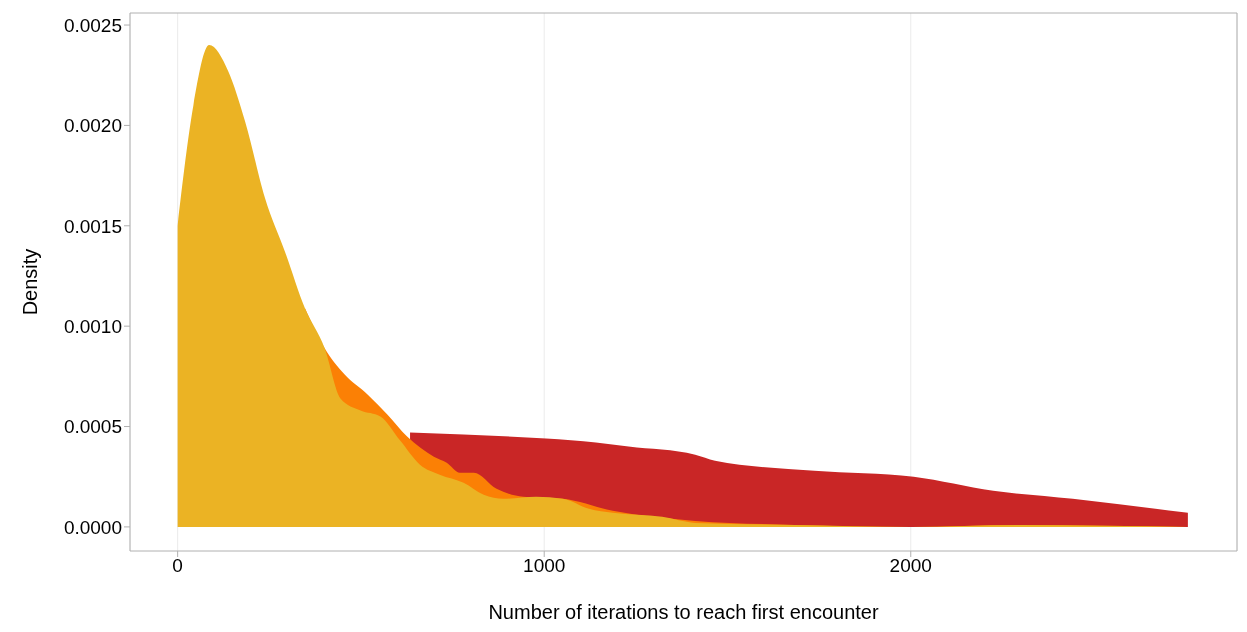 This screenshot has height=632, width=1247. I want to click on y-tick-label: 0.0005, so click(92, 427).